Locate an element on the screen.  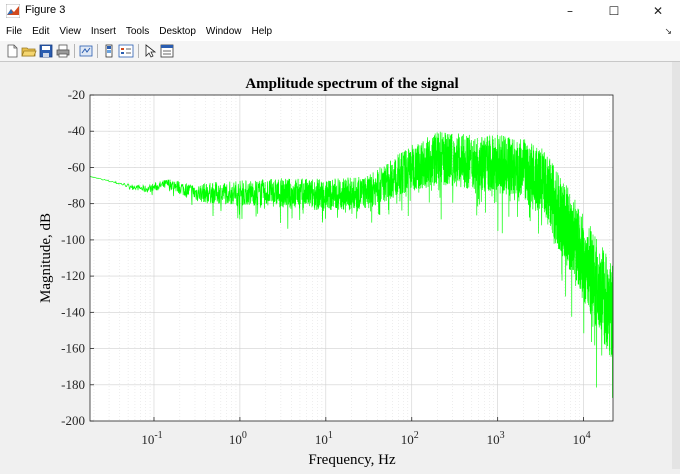
figure-toolbar is located at coordinates (340, 51).